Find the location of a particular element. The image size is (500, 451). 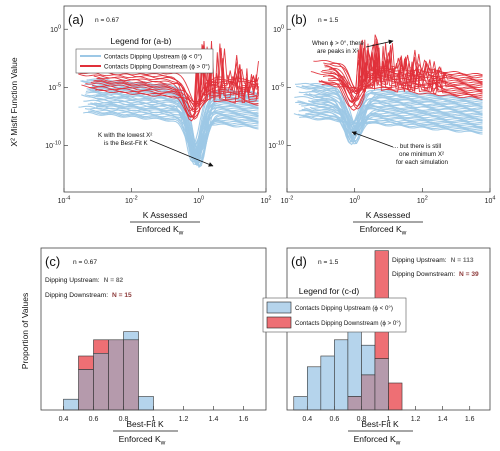

n-label-b: n = 1.5 is located at coordinates (328, 20).